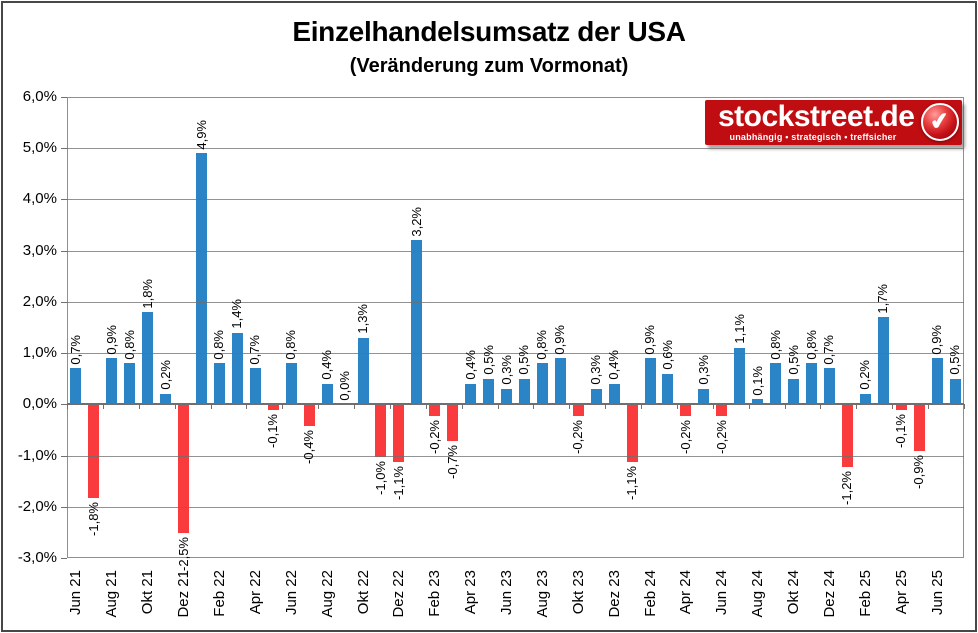  Describe the element at coordinates (291, 593) in the screenshot. I see `x-axis-label: Jun 22` at that location.